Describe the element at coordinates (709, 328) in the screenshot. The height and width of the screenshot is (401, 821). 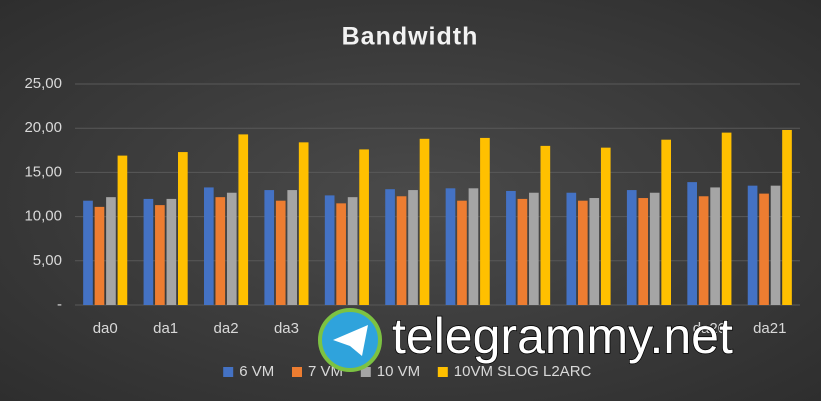
I see `x-tick-label: da20` at that location.